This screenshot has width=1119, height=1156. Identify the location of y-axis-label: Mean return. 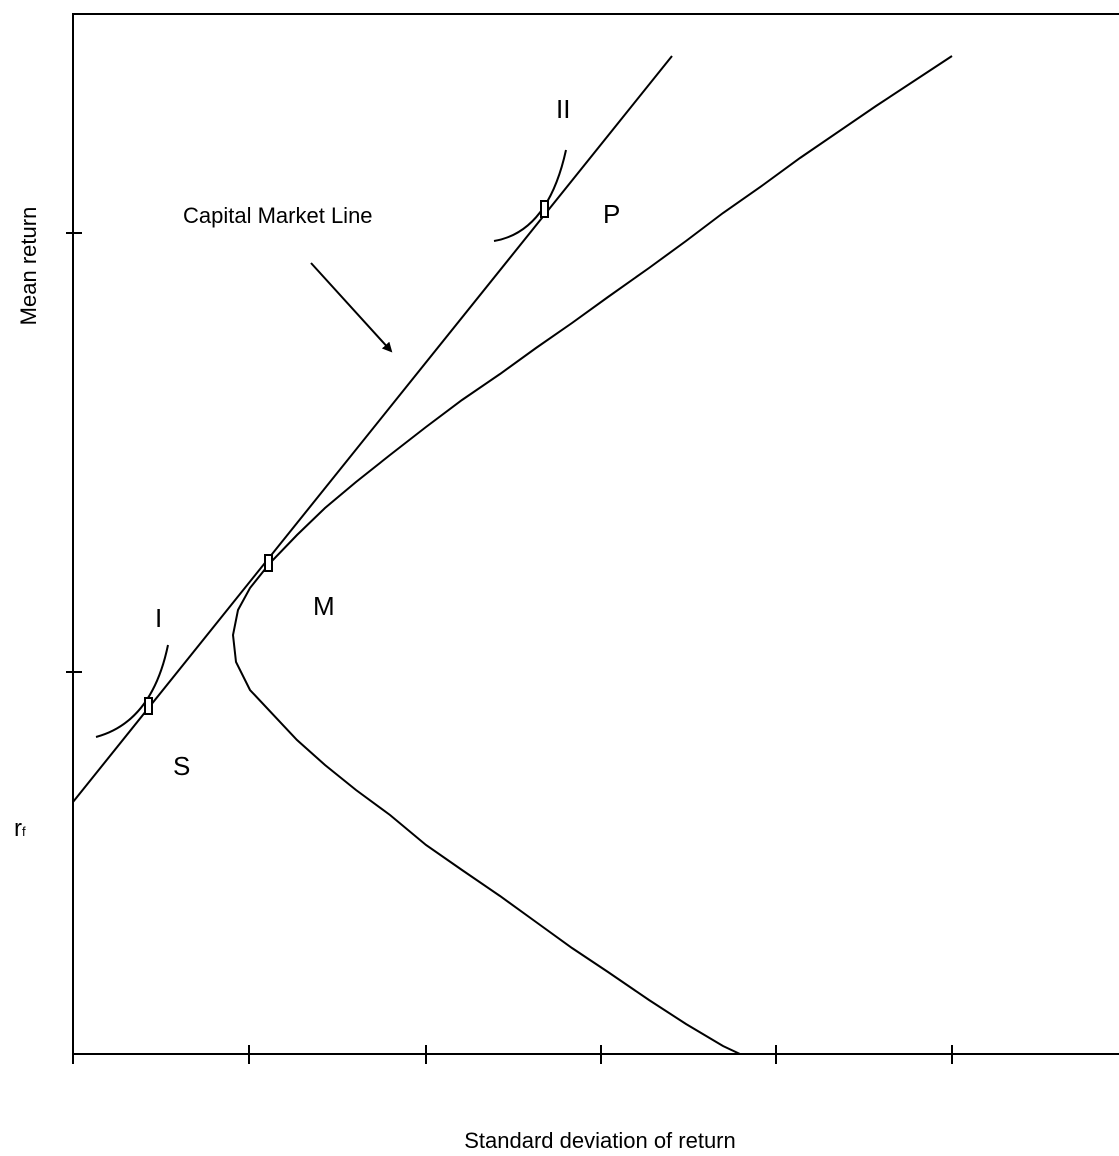
(28, 266).